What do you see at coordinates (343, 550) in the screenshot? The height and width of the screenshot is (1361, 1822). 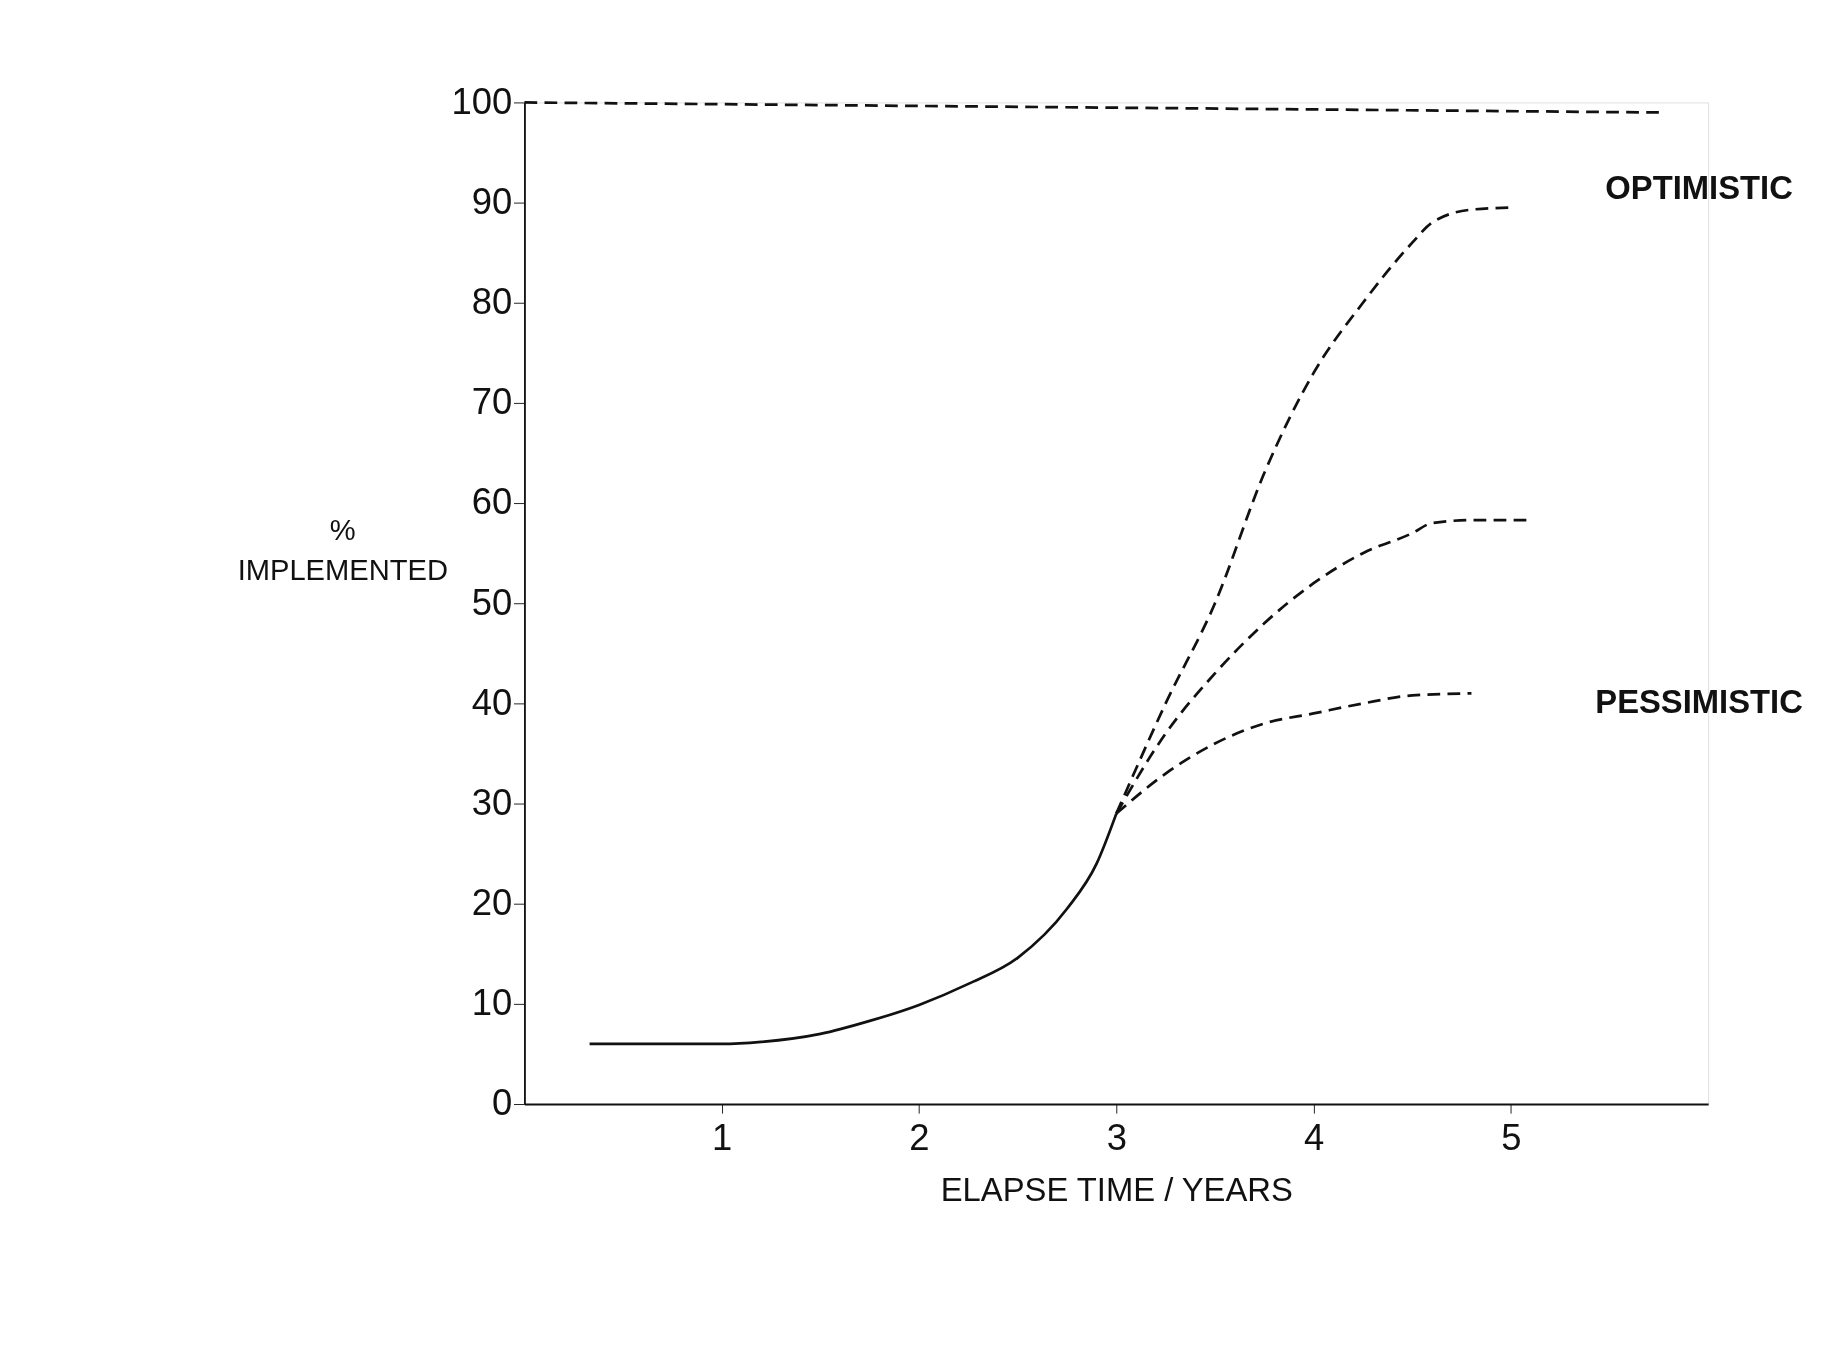 I see `y-axis-title: % IMPLEMENTED` at bounding box center [343, 550].